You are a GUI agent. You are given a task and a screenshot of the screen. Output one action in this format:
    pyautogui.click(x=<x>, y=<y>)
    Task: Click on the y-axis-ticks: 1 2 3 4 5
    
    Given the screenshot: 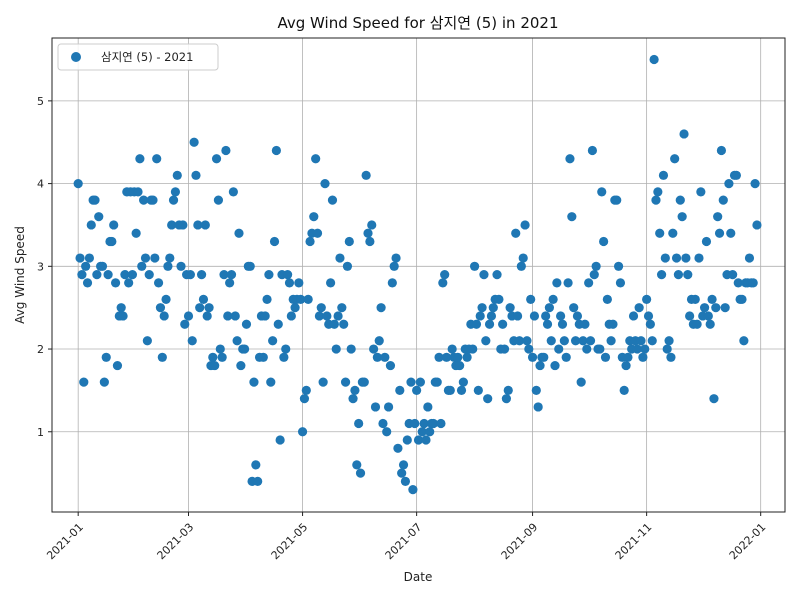 What is the action you would take?
    pyautogui.click(x=44, y=267)
    